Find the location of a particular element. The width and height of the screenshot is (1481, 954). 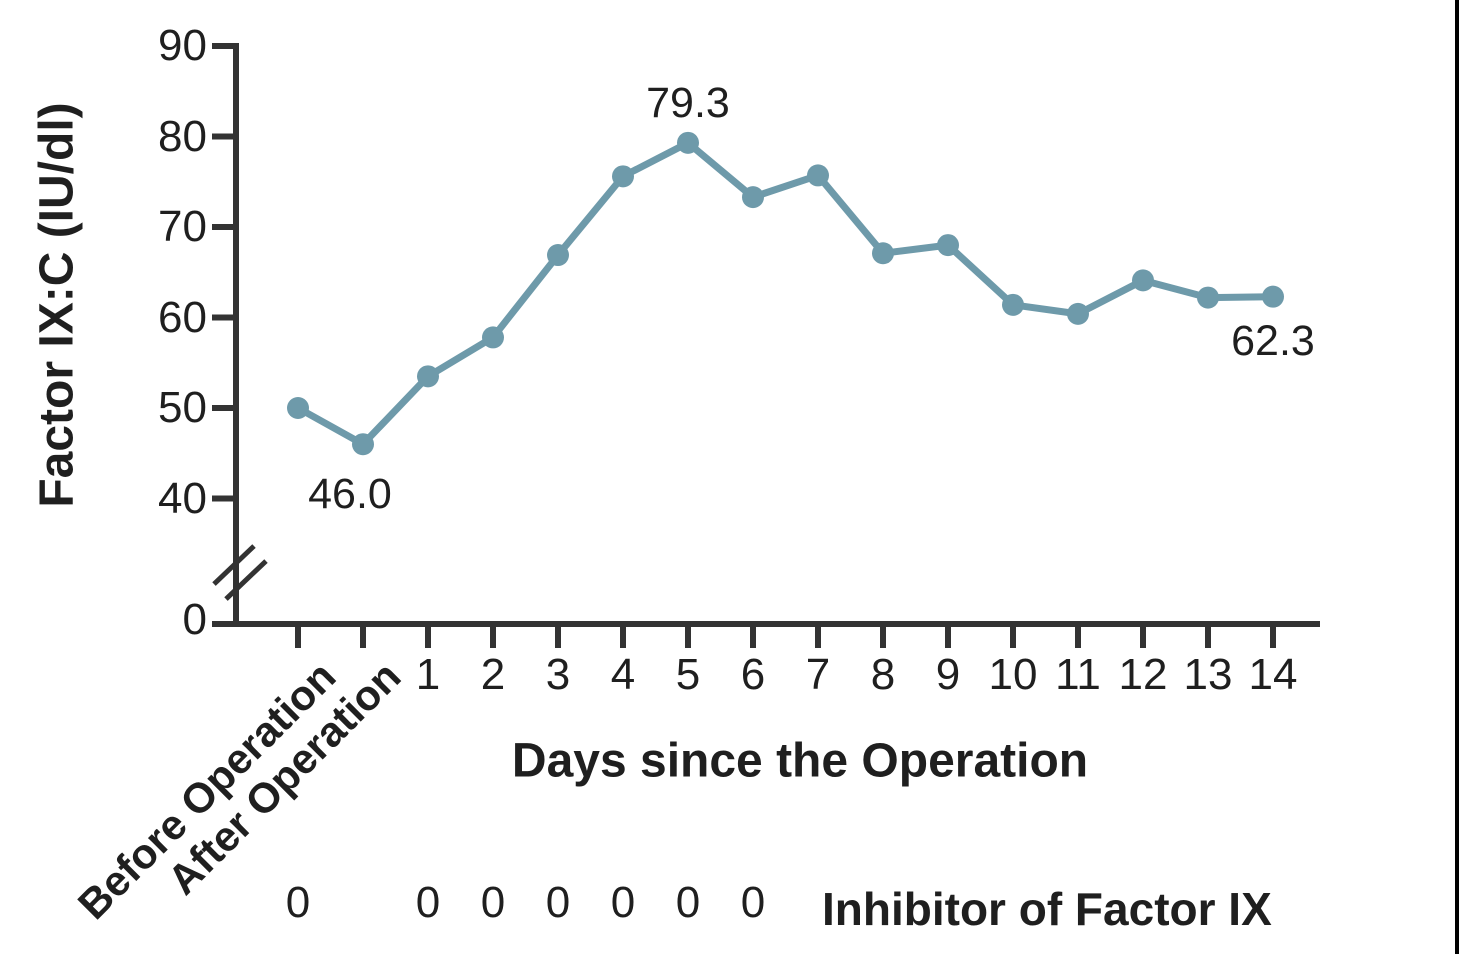

x-tick-label: 2 is located at coordinates (493, 674).